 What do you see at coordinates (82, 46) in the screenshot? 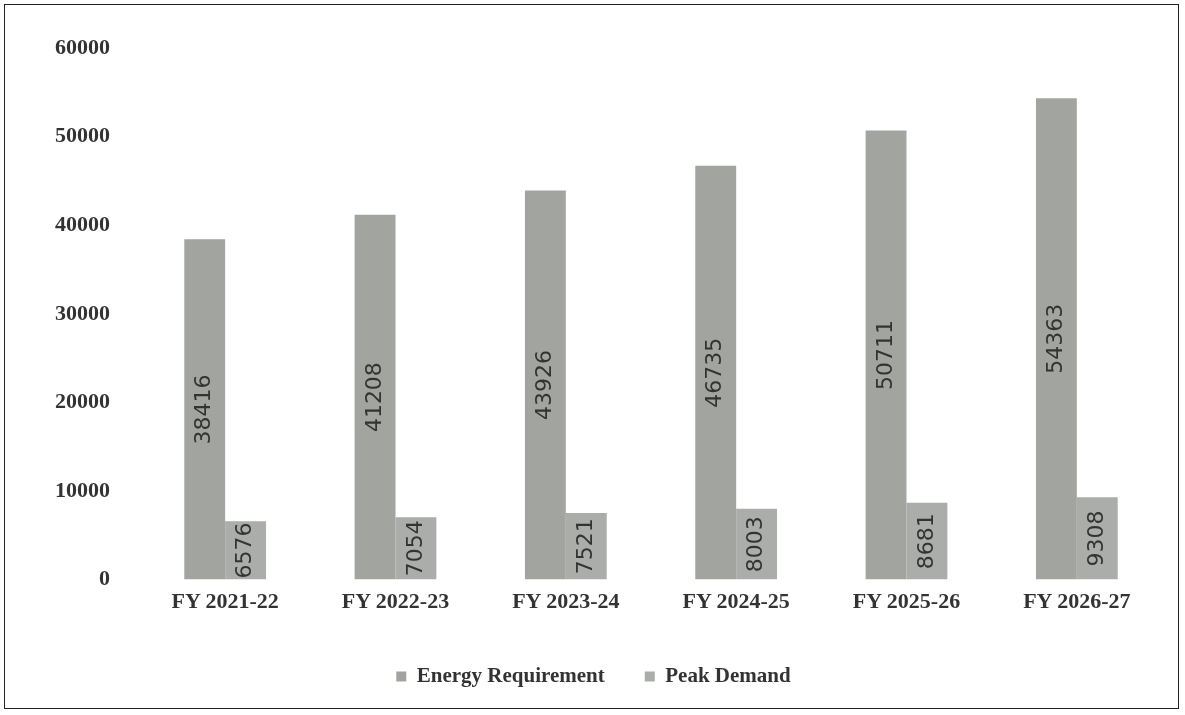
I see `y-tick-label: 60000` at bounding box center [82, 46].